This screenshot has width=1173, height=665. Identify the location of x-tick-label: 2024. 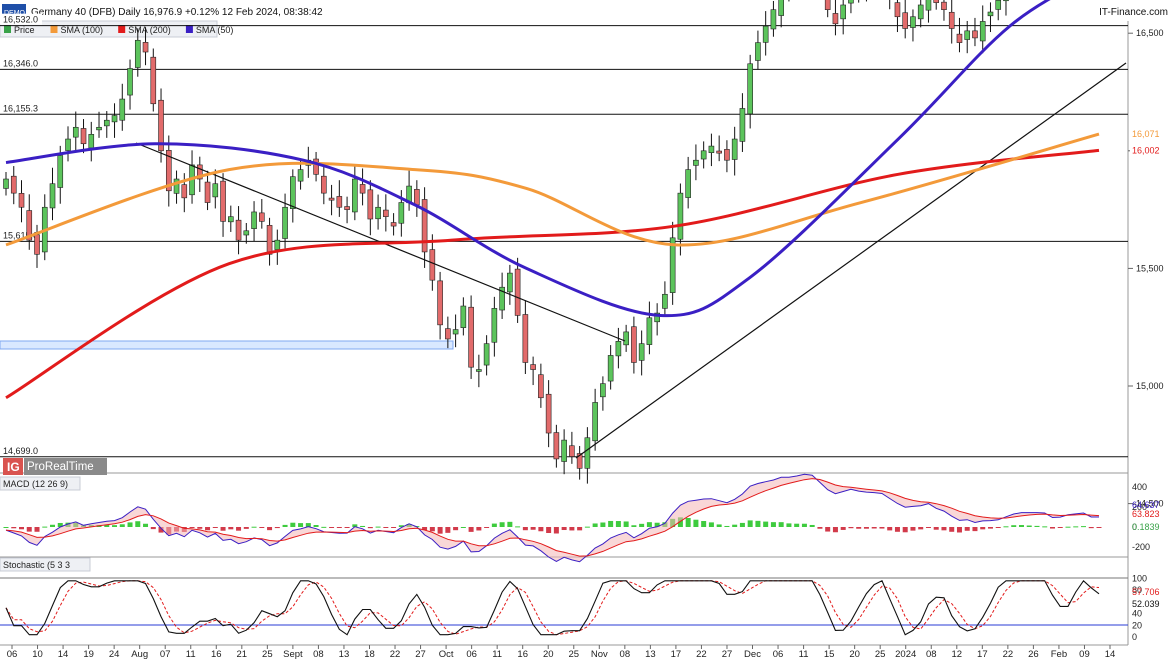
(905, 654).